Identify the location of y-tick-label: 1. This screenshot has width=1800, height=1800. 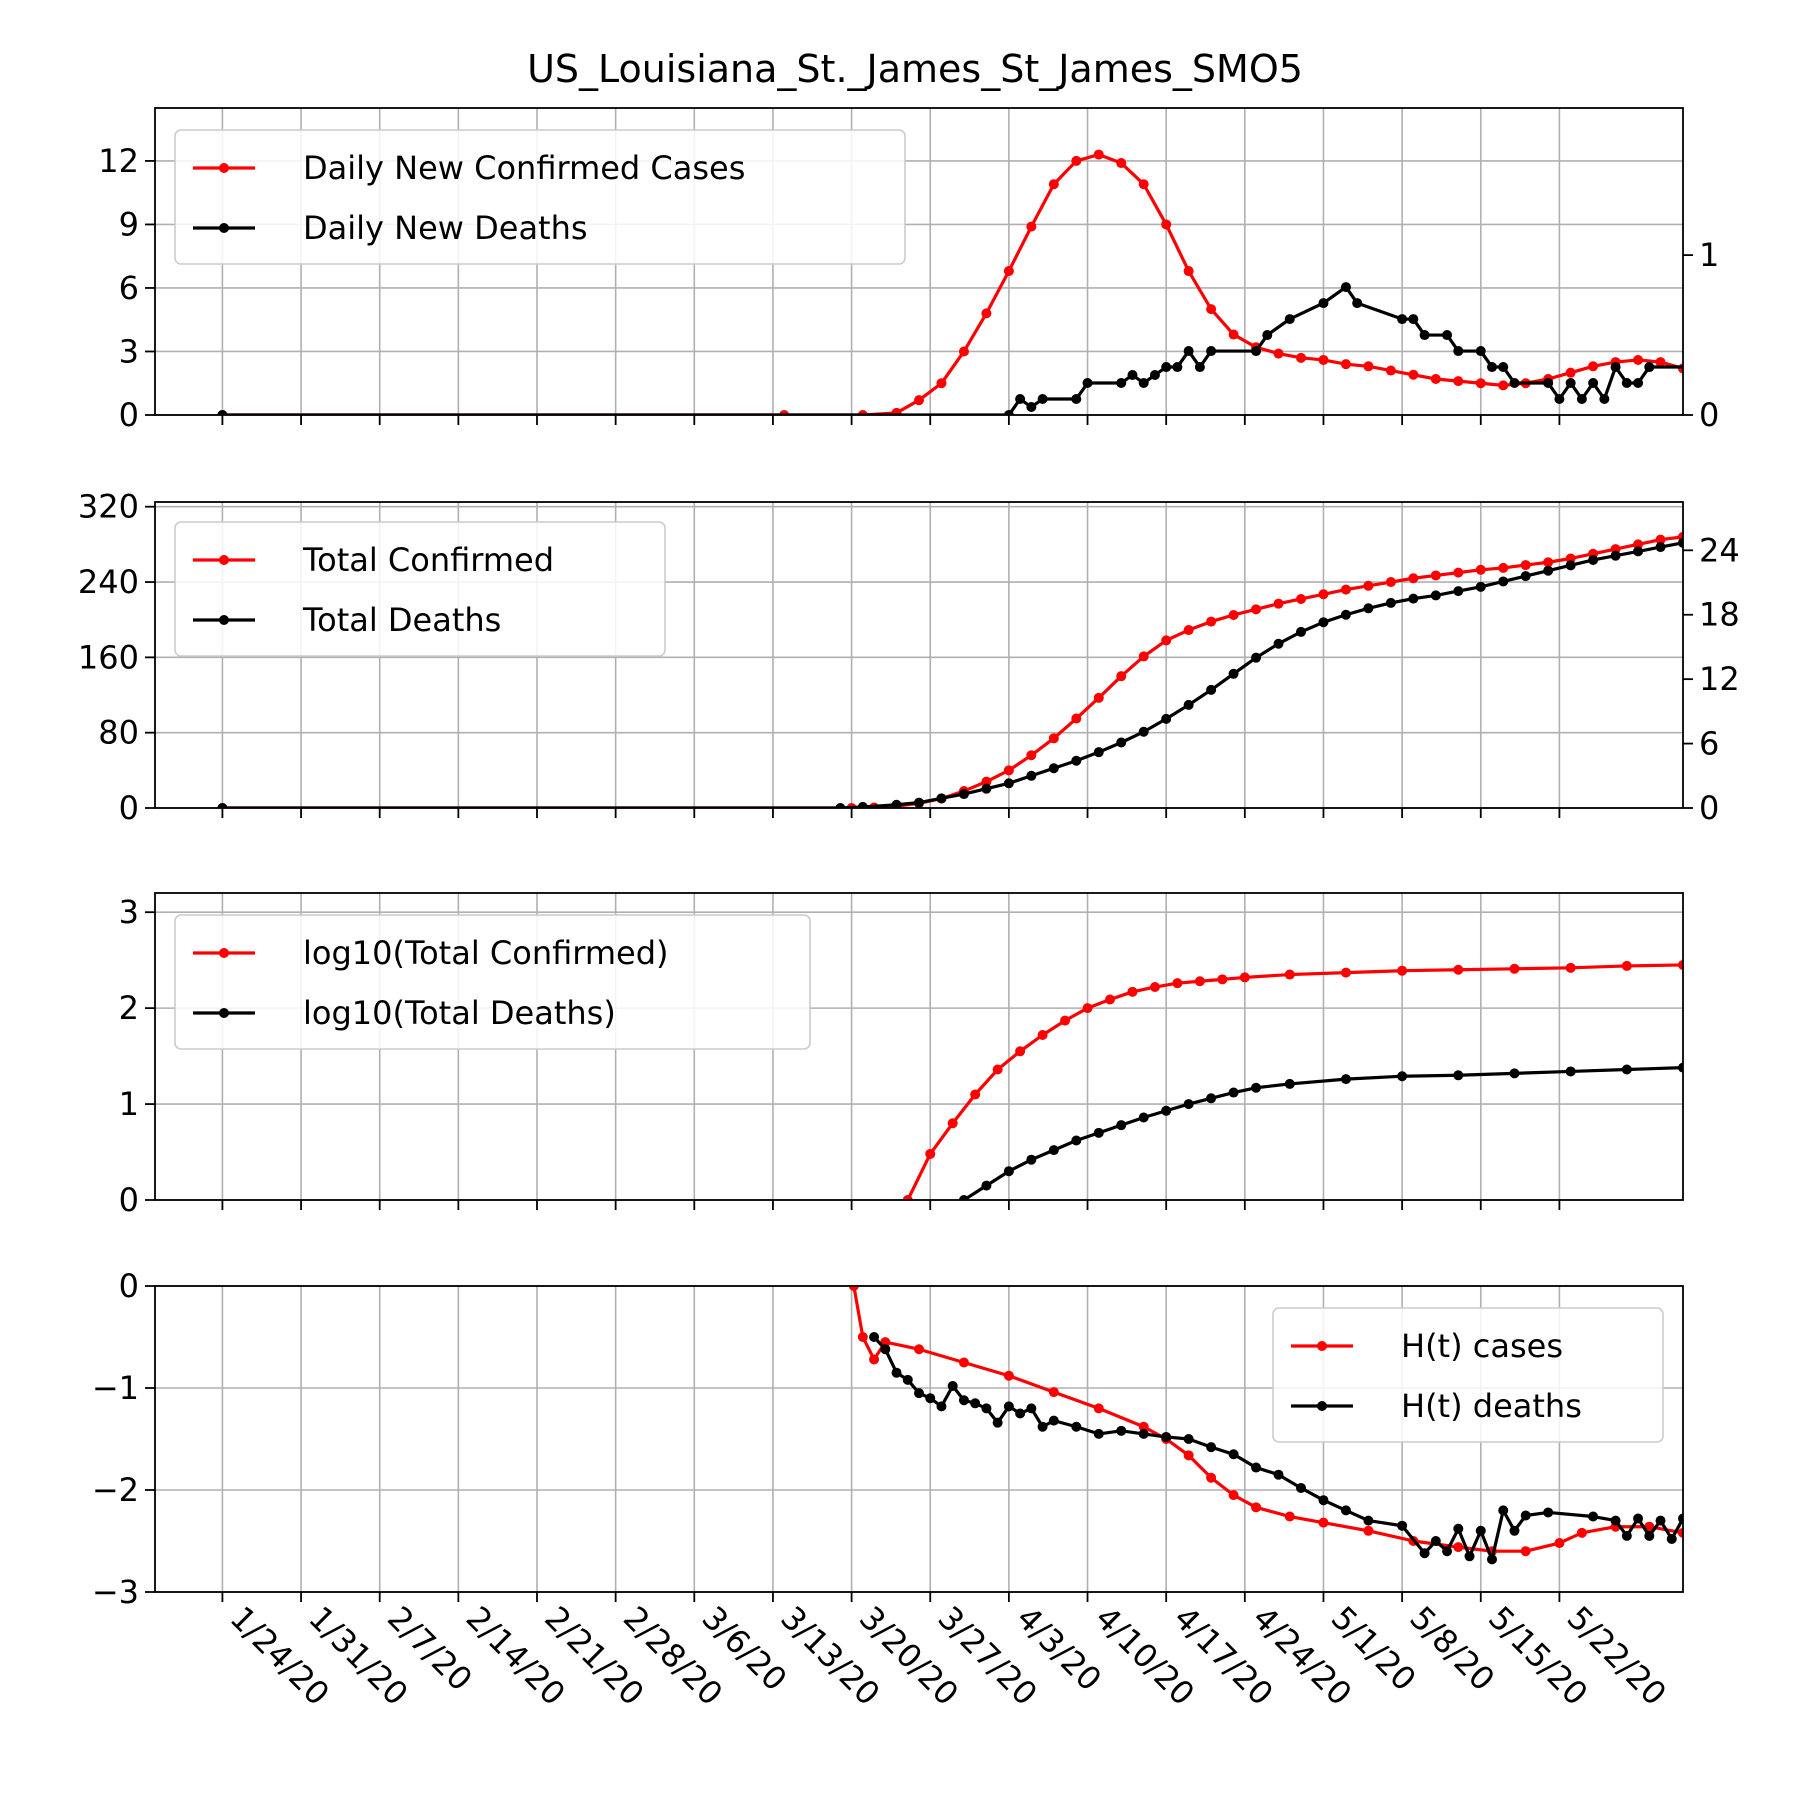
(129, 1104).